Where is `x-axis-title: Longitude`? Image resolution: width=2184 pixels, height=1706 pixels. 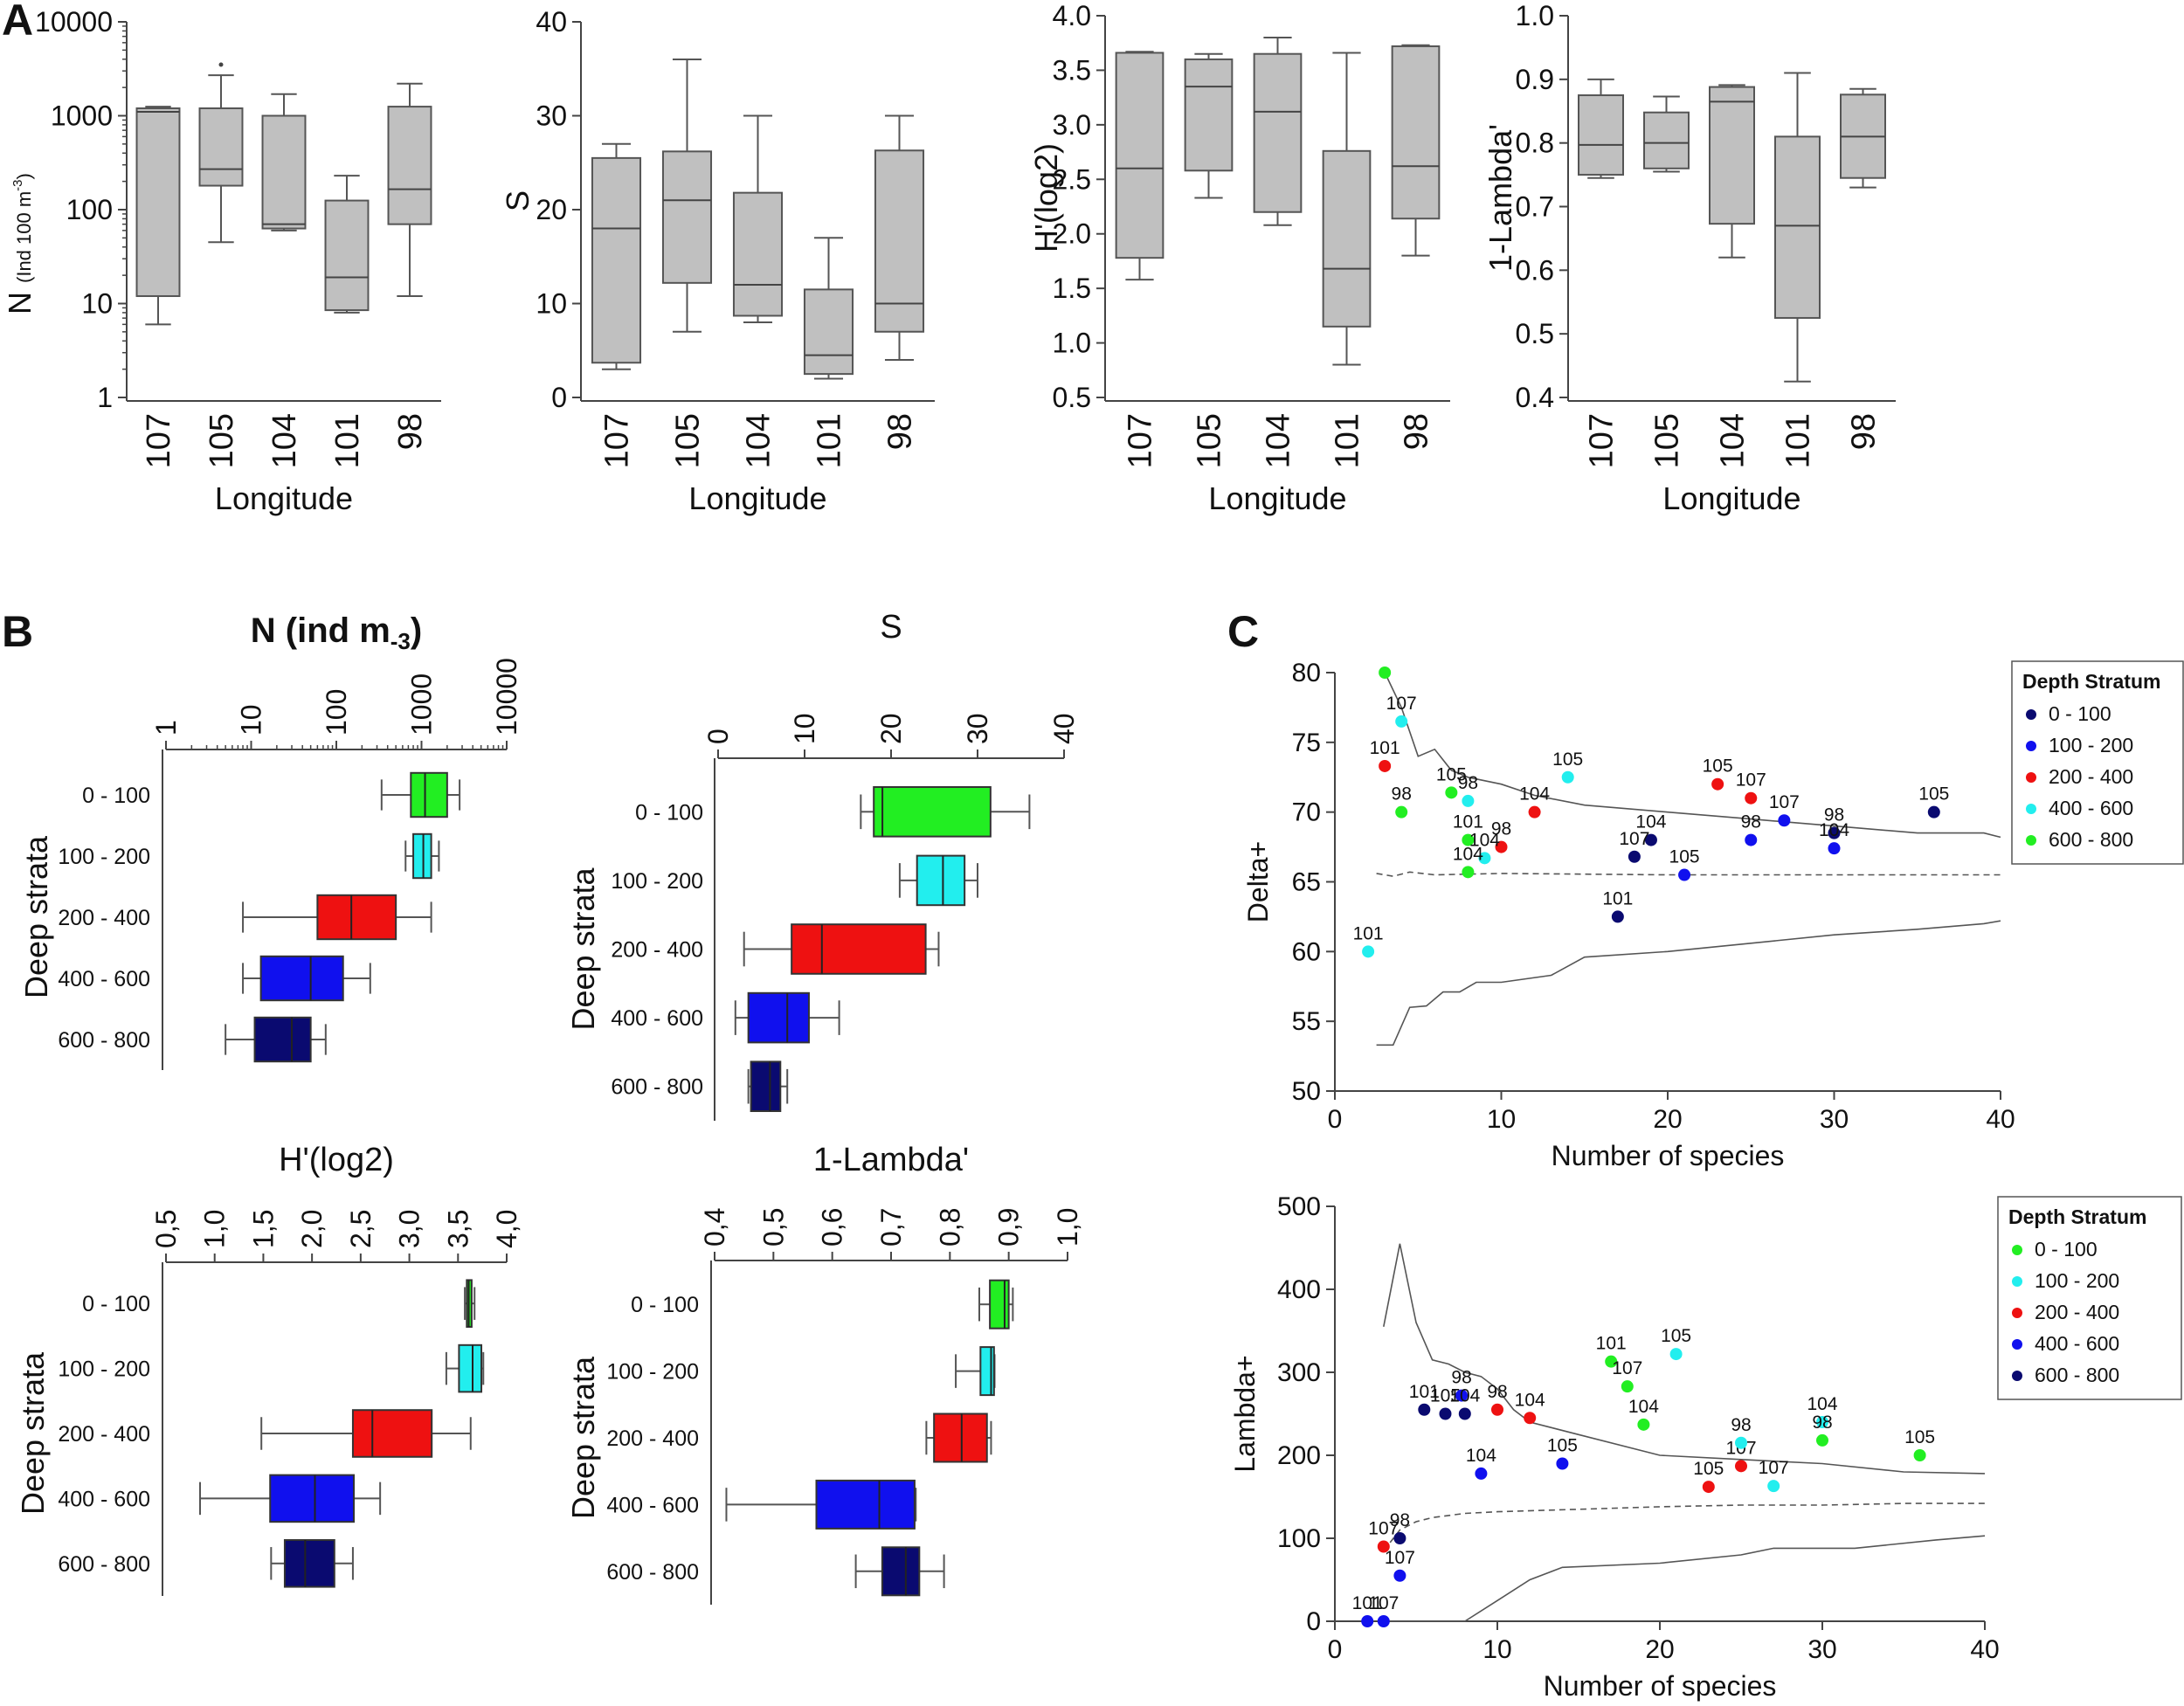 x-axis-title: Longitude is located at coordinates (284, 498).